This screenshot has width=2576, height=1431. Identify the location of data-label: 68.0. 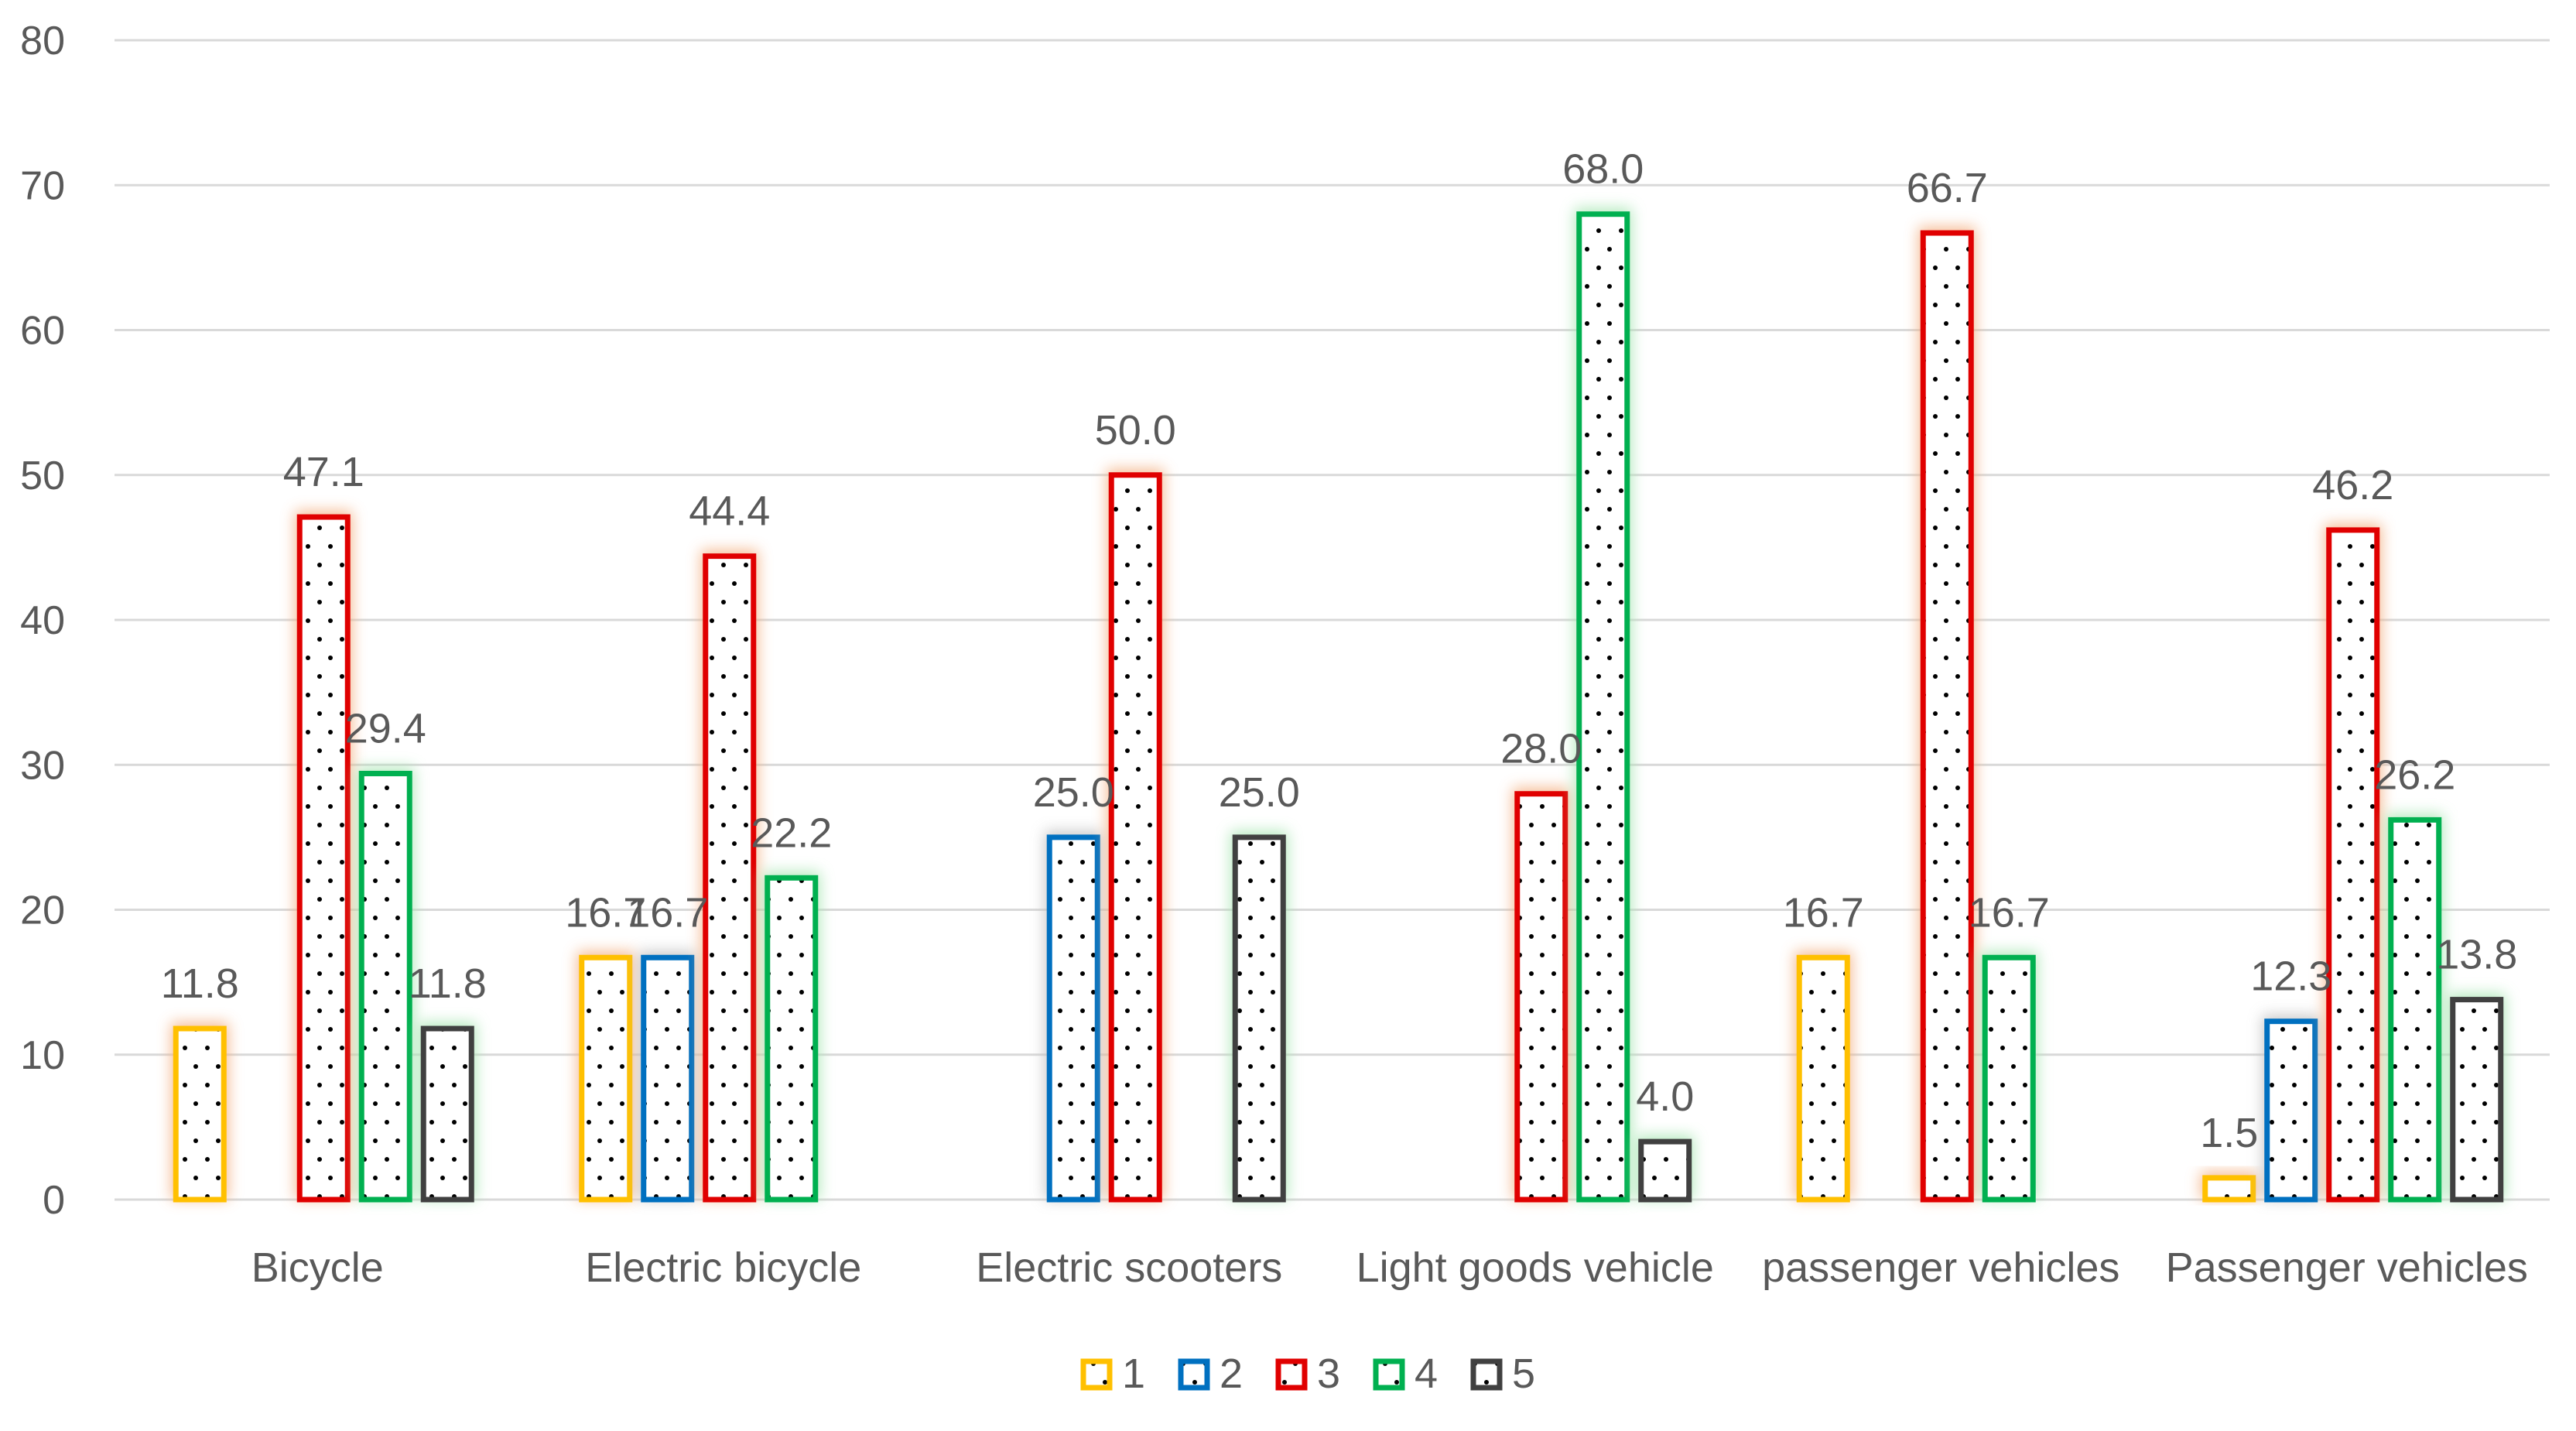
(1603, 169).